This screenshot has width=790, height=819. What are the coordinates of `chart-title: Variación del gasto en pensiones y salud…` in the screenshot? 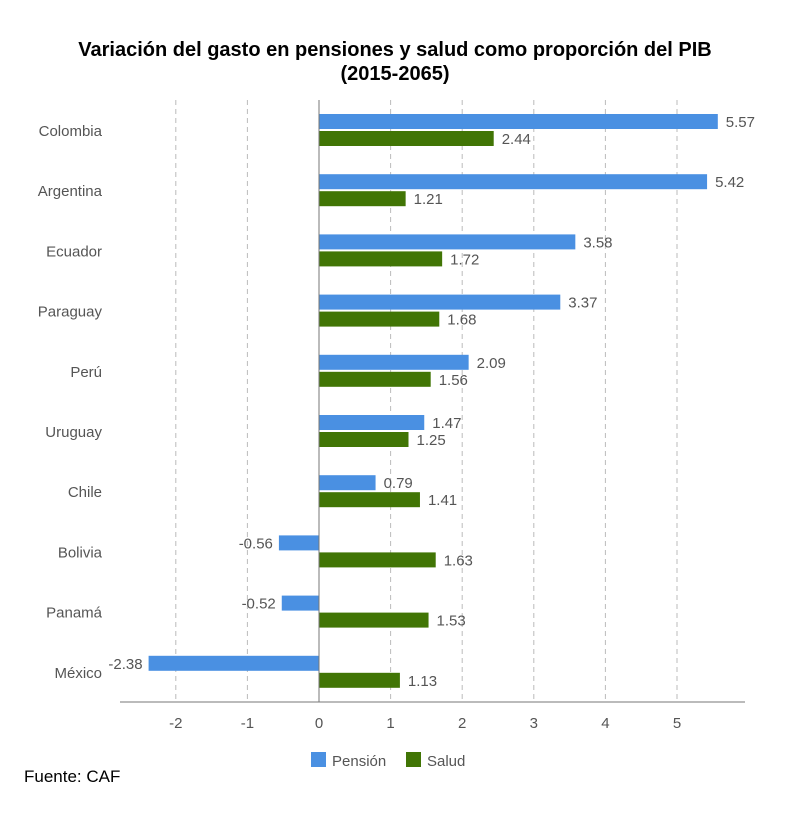 It's located at (395, 62).